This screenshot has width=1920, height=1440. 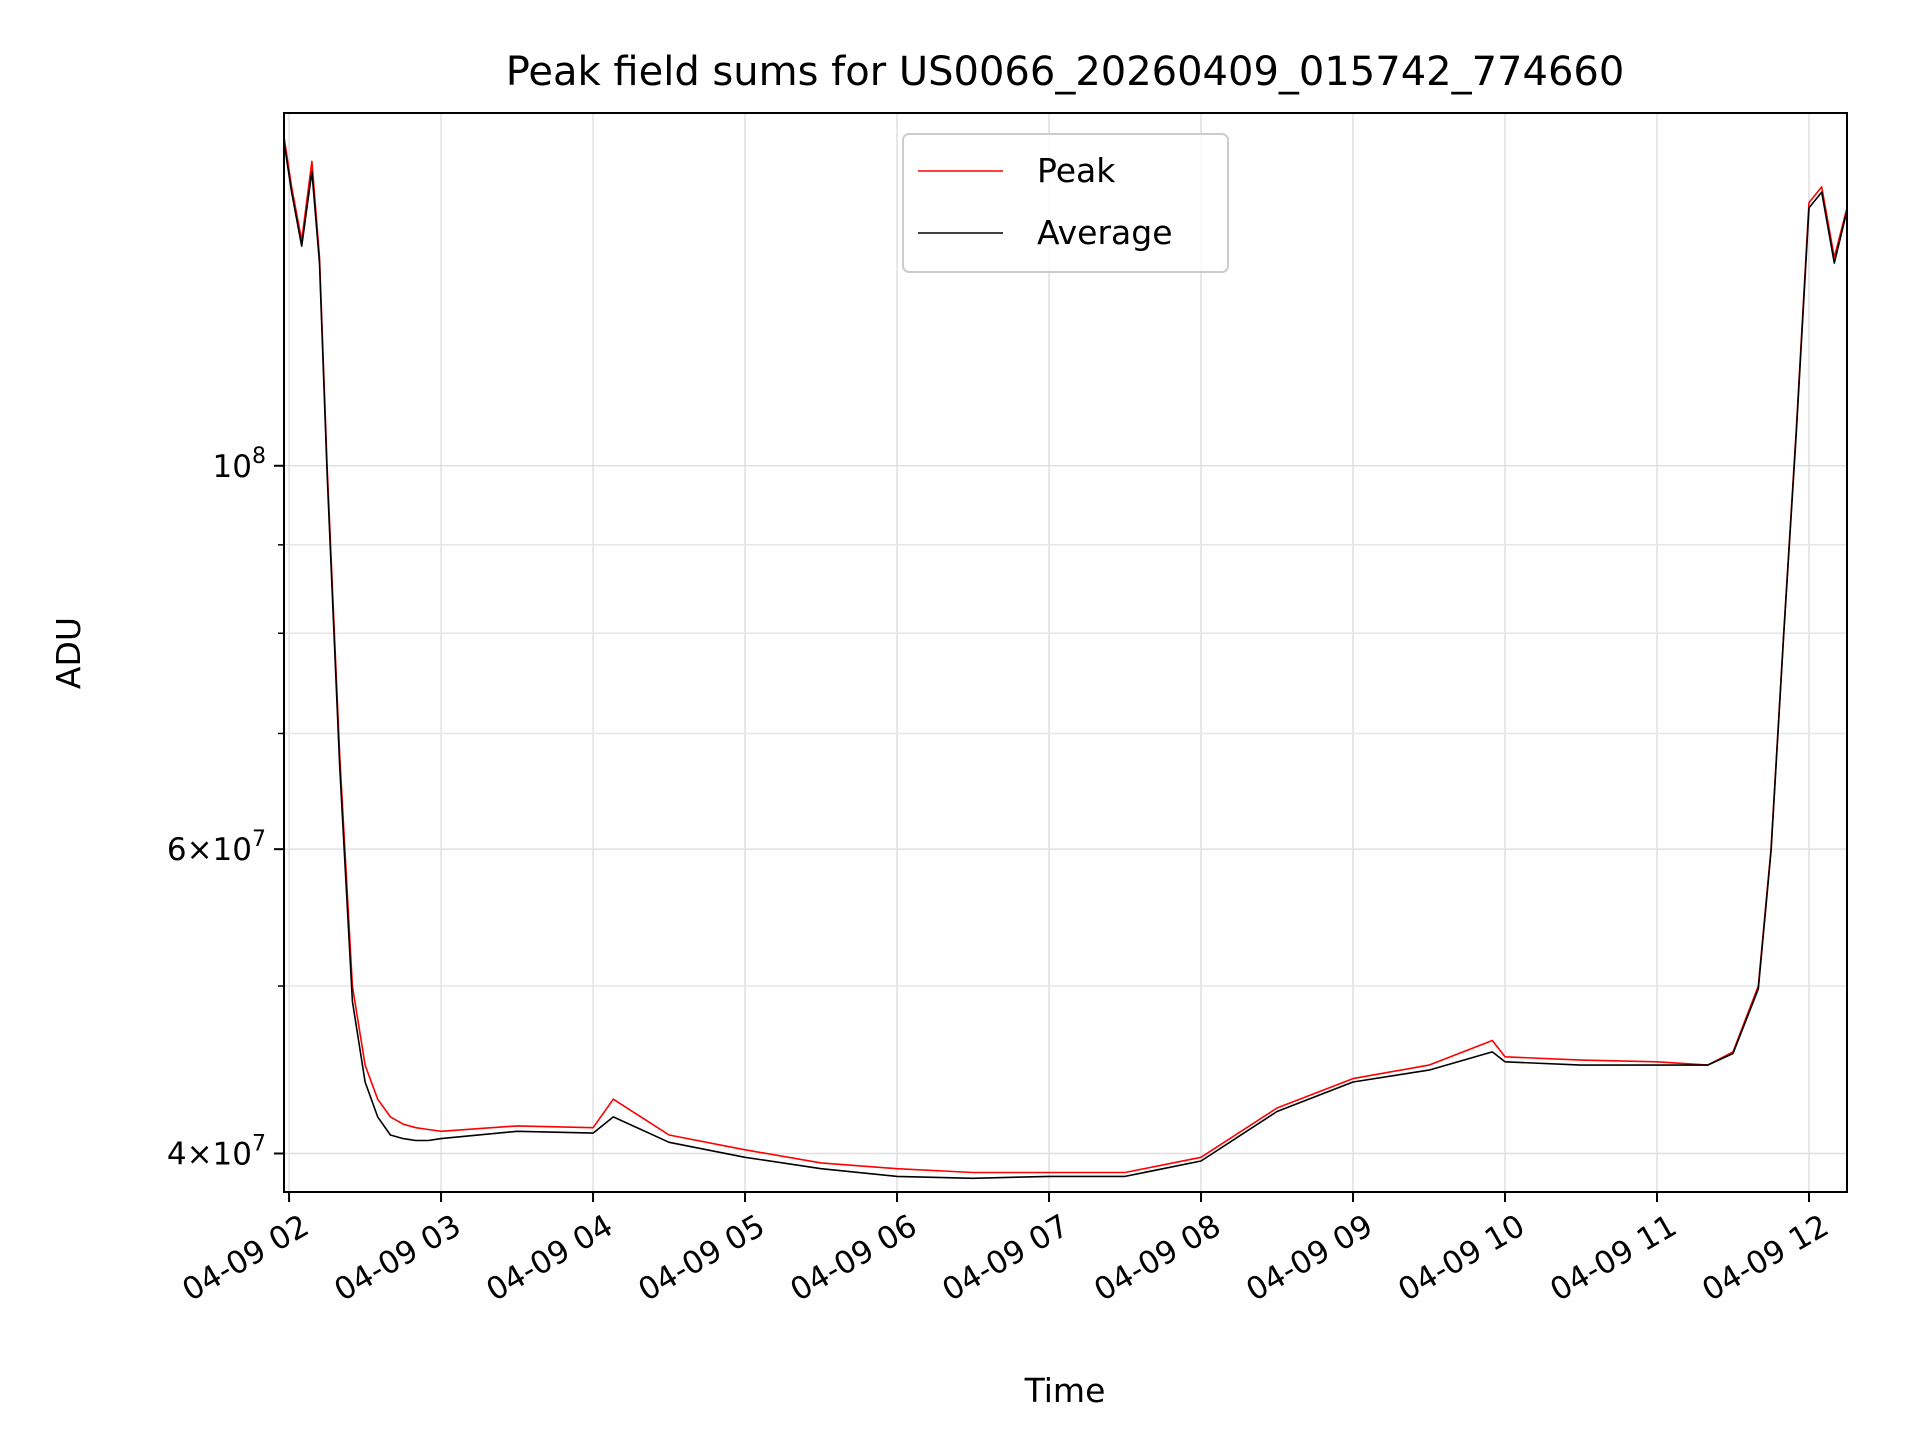 I want to click on y-tick-label: 6×107, so click(x=216, y=847).